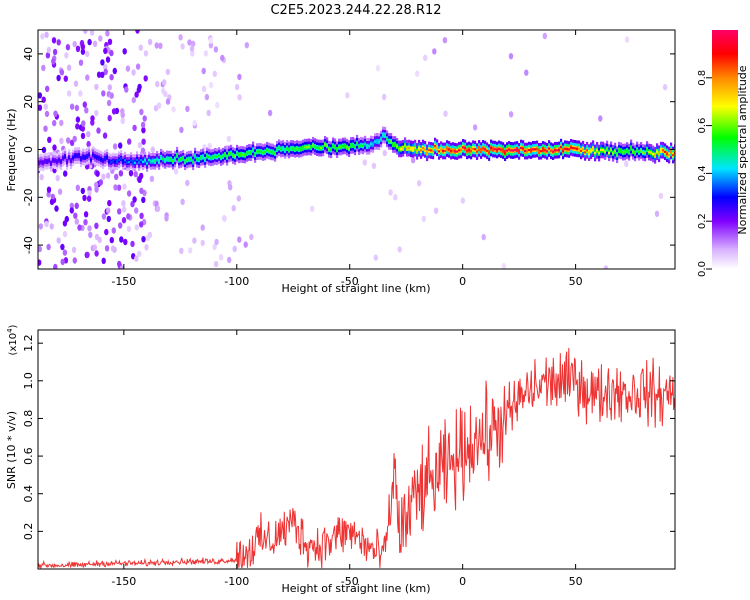 This screenshot has width=750, height=600. Describe the element at coordinates (350, 281) in the screenshot. I see `spectrogram-x-tick-label: -50` at that location.